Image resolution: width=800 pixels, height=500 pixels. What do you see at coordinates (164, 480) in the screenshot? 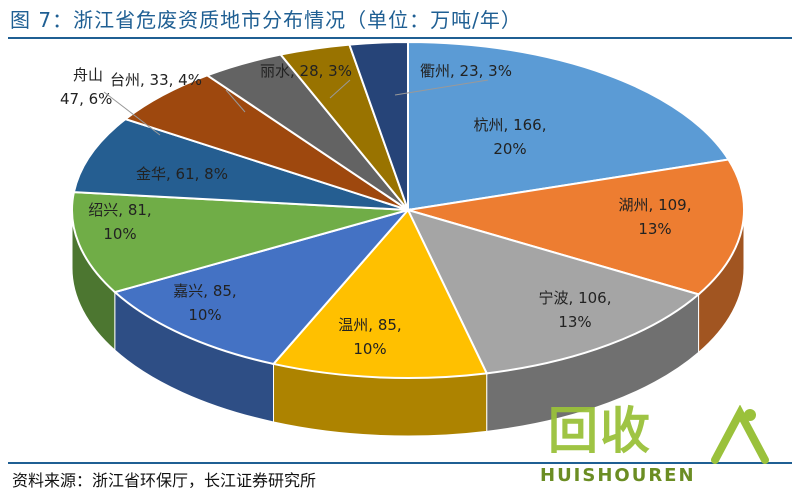
I see `source-note: 资料来源：浙江省环保厅，长江证券研究所` at bounding box center [164, 480].